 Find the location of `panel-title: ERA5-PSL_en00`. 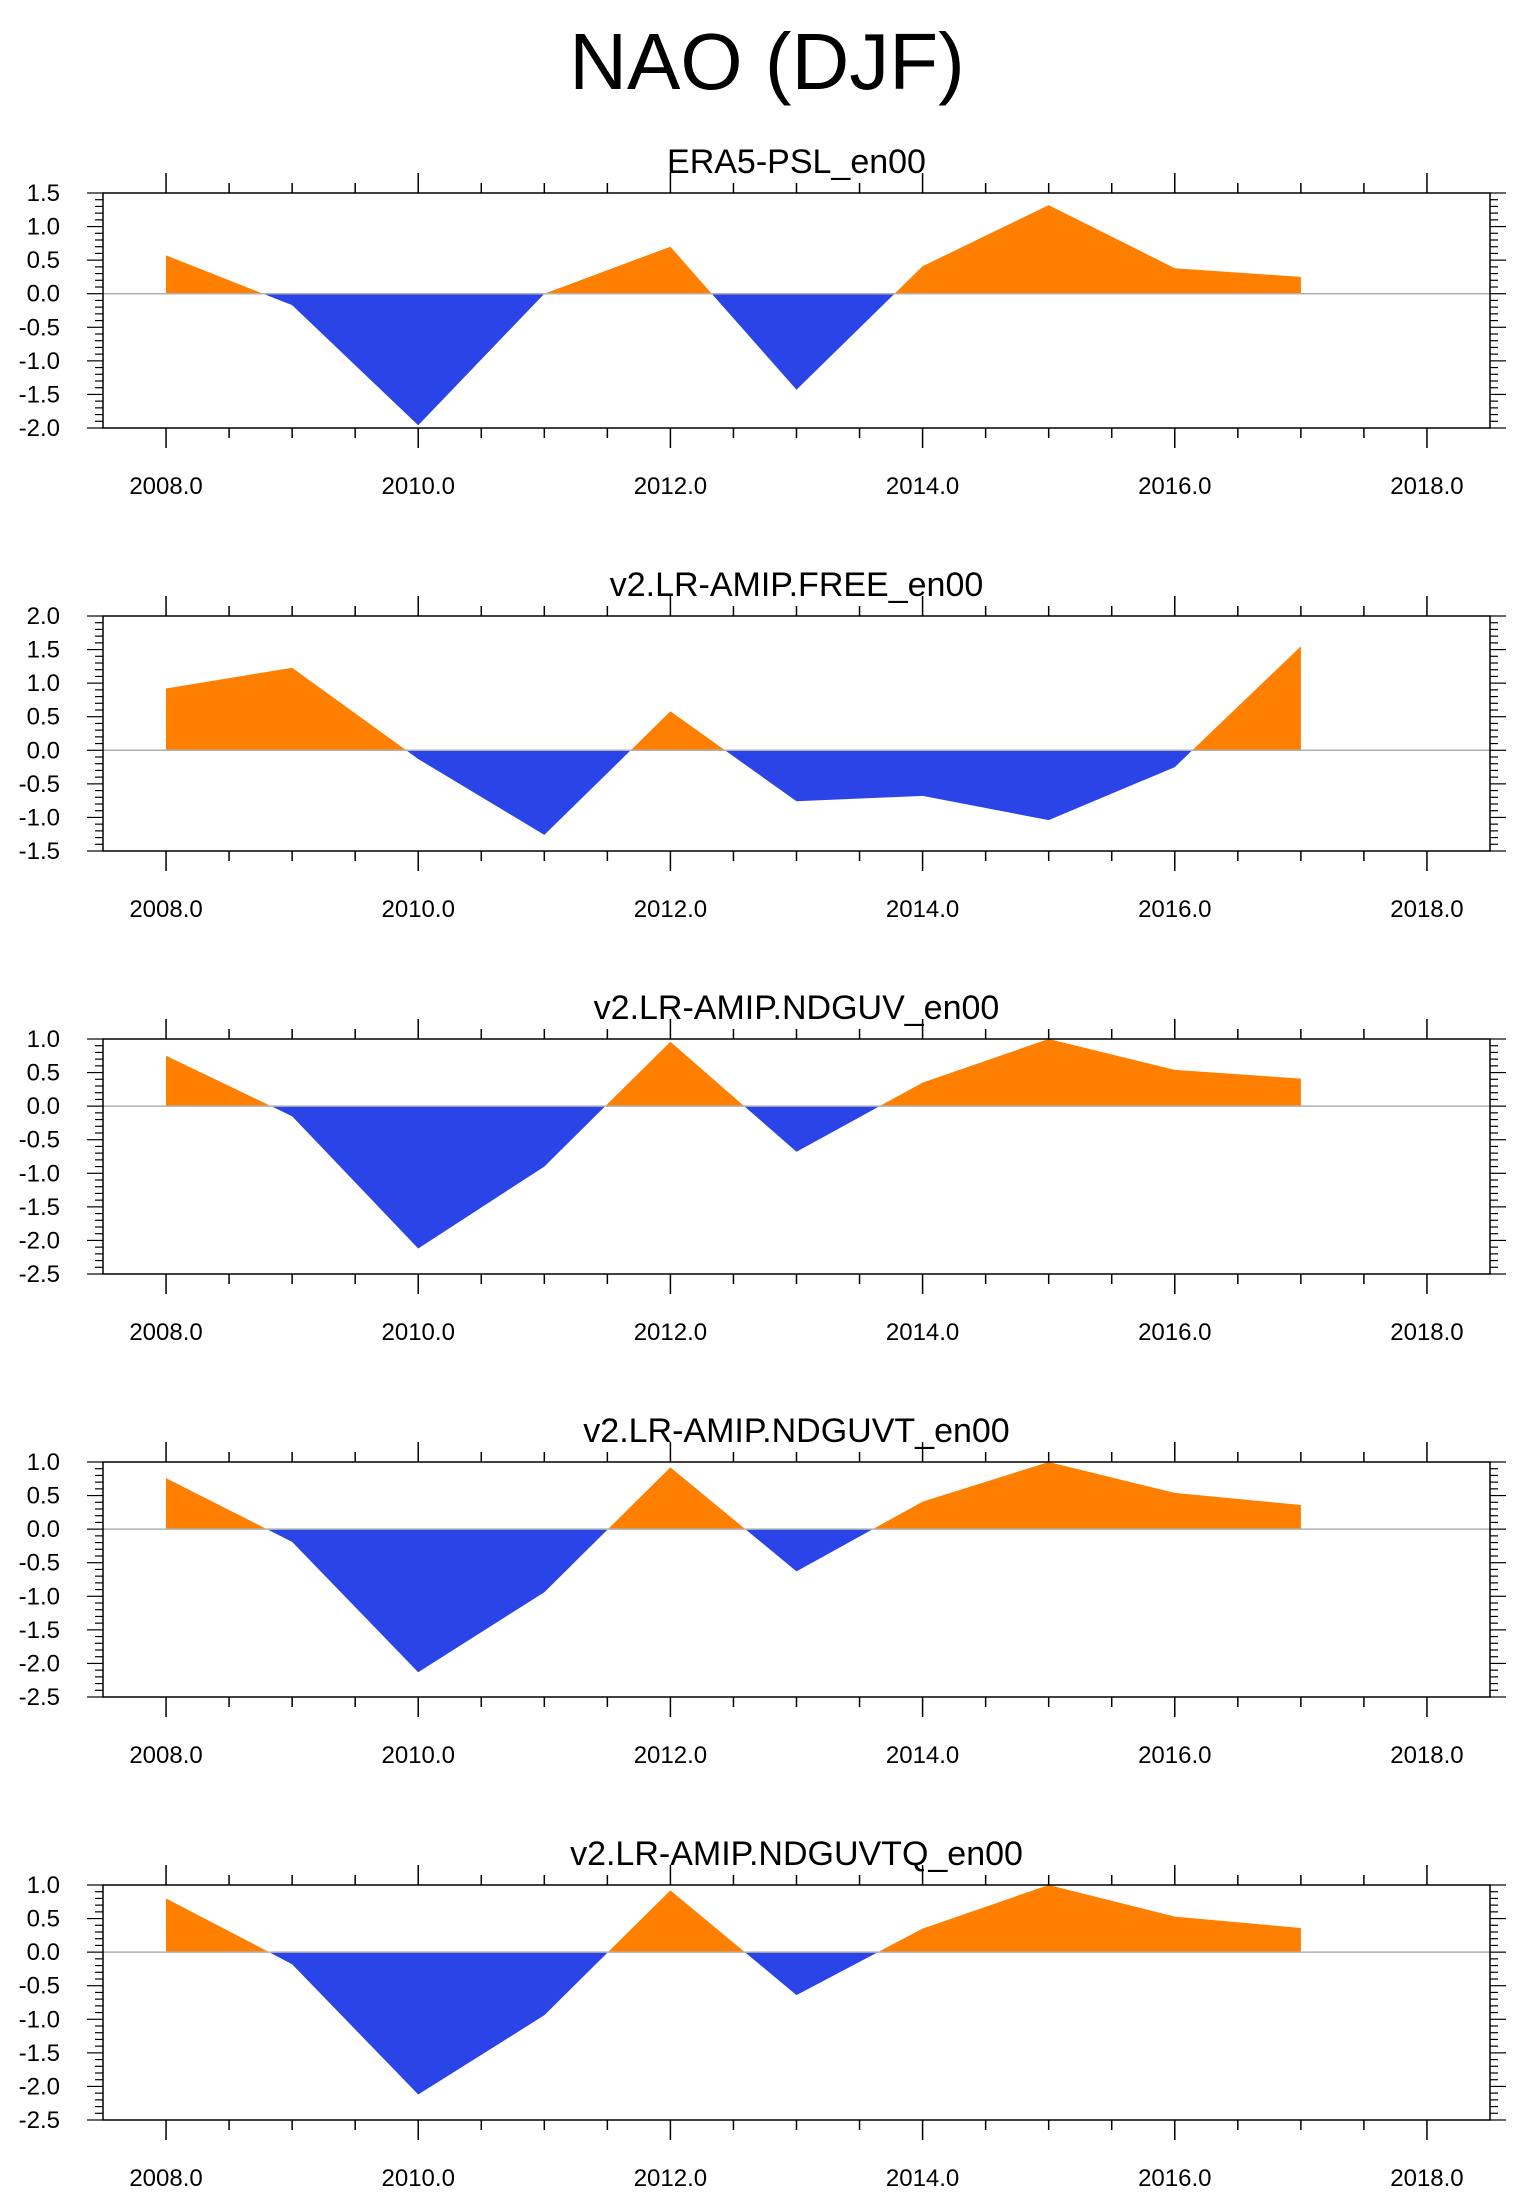

panel-title: ERA5-PSL_en00 is located at coordinates (796, 162).